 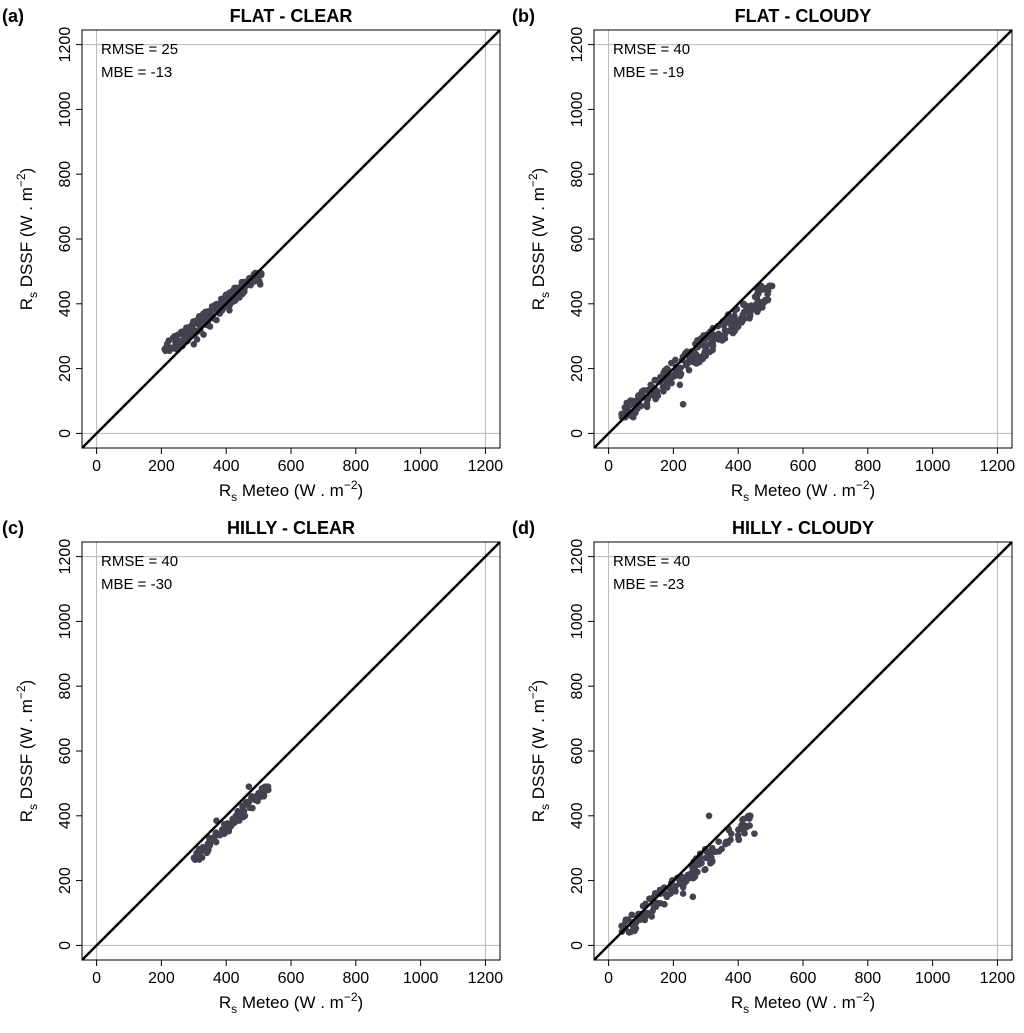 What do you see at coordinates (13, 16) in the screenshot?
I see `panel-tag: (a)` at bounding box center [13, 16].